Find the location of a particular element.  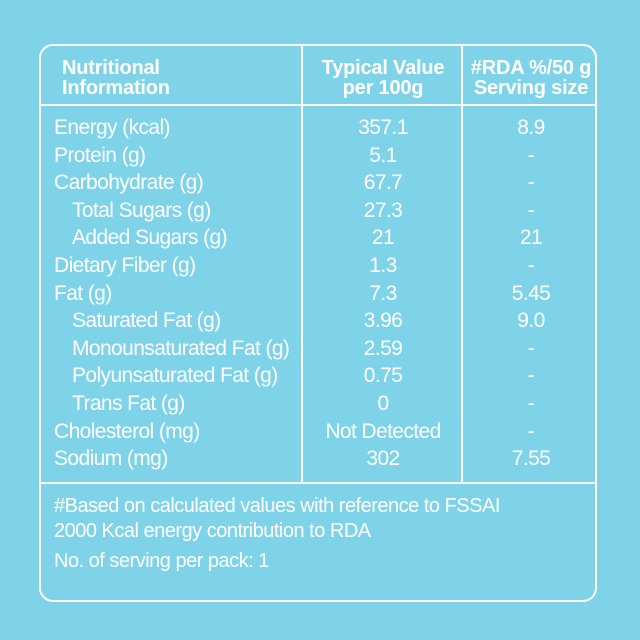

table-row: Energy (kcal) 357.1 8.9 is located at coordinates (318, 128).